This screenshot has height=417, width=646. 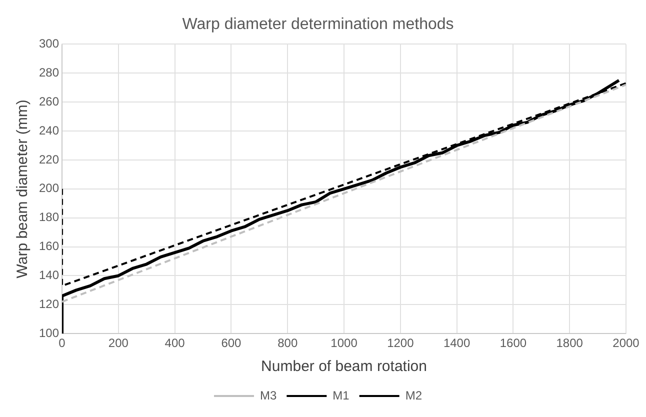 I want to click on y-tick-label: 280, so click(x=49, y=72).